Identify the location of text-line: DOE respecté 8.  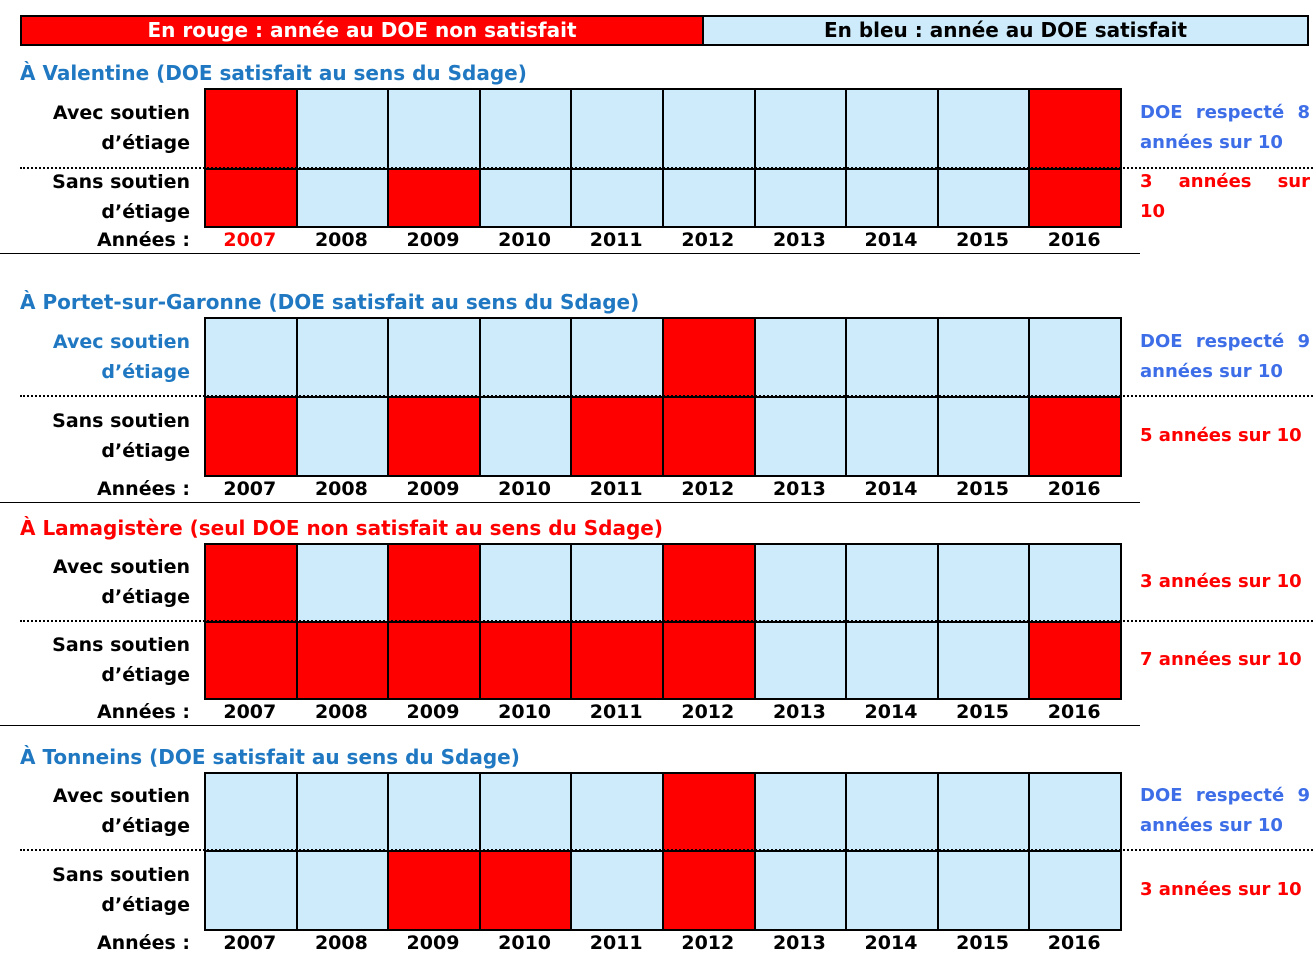
(1225, 112).